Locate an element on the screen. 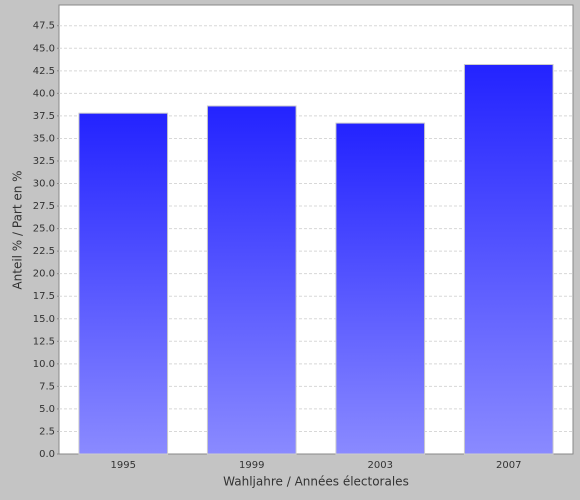 This screenshot has height=500, width=580. y-tick-label: 2.5 is located at coordinates (47, 431).